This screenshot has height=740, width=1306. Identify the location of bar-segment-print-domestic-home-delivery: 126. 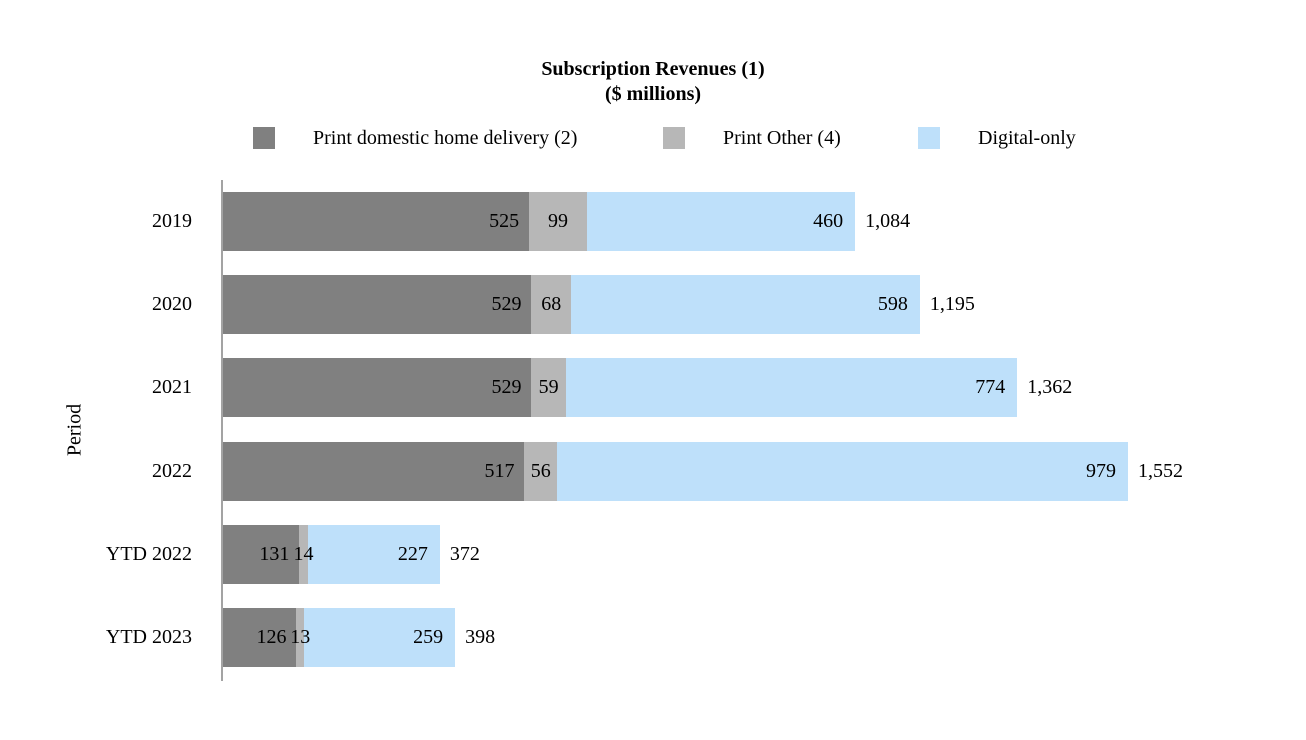
(260, 637).